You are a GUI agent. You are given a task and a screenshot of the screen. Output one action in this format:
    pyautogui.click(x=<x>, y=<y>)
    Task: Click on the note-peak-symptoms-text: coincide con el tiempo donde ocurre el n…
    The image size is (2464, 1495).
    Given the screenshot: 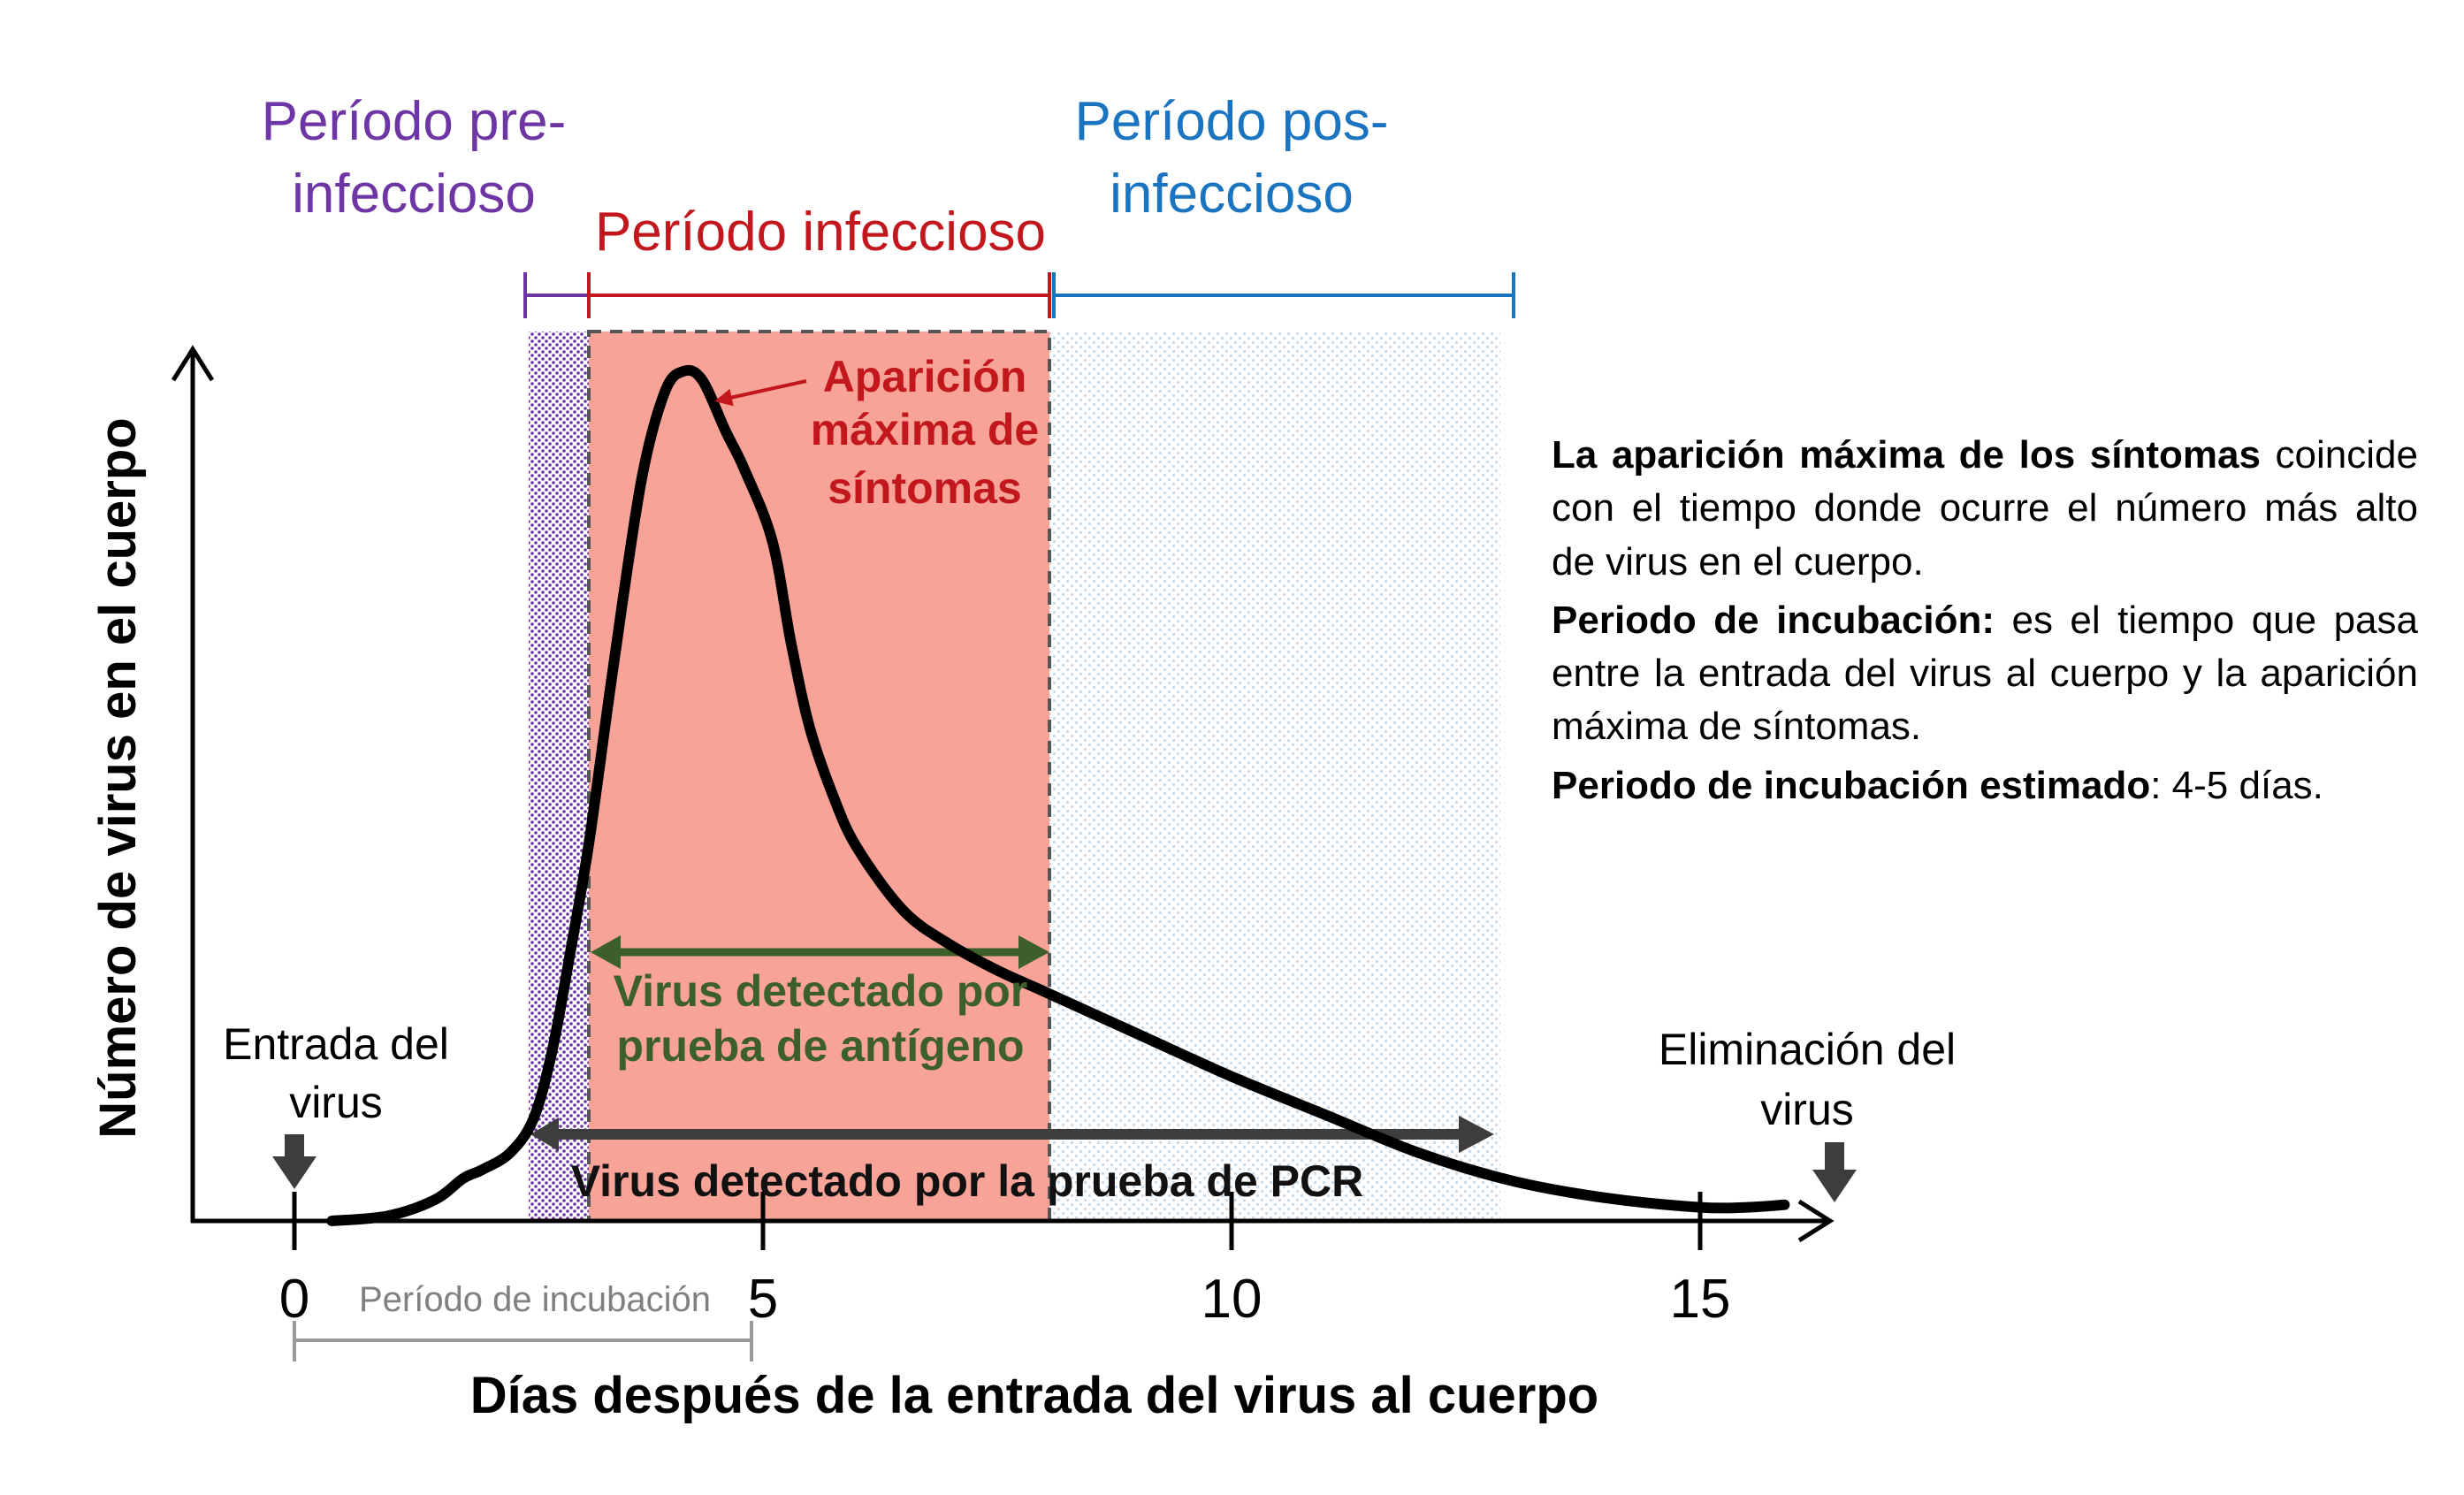 What is the action you would take?
    pyautogui.click(x=1985, y=508)
    